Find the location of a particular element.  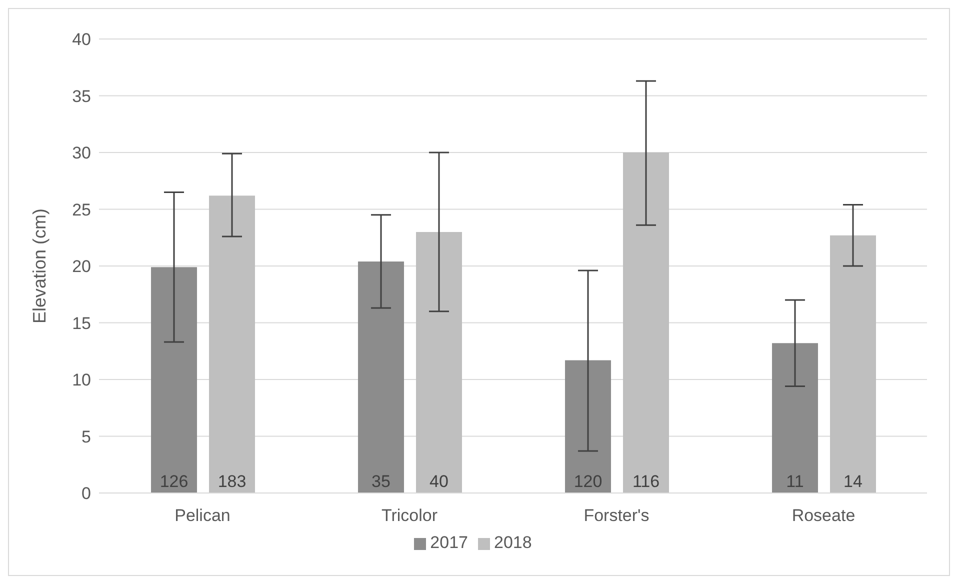

annotation: 14 is located at coordinates (853, 481).